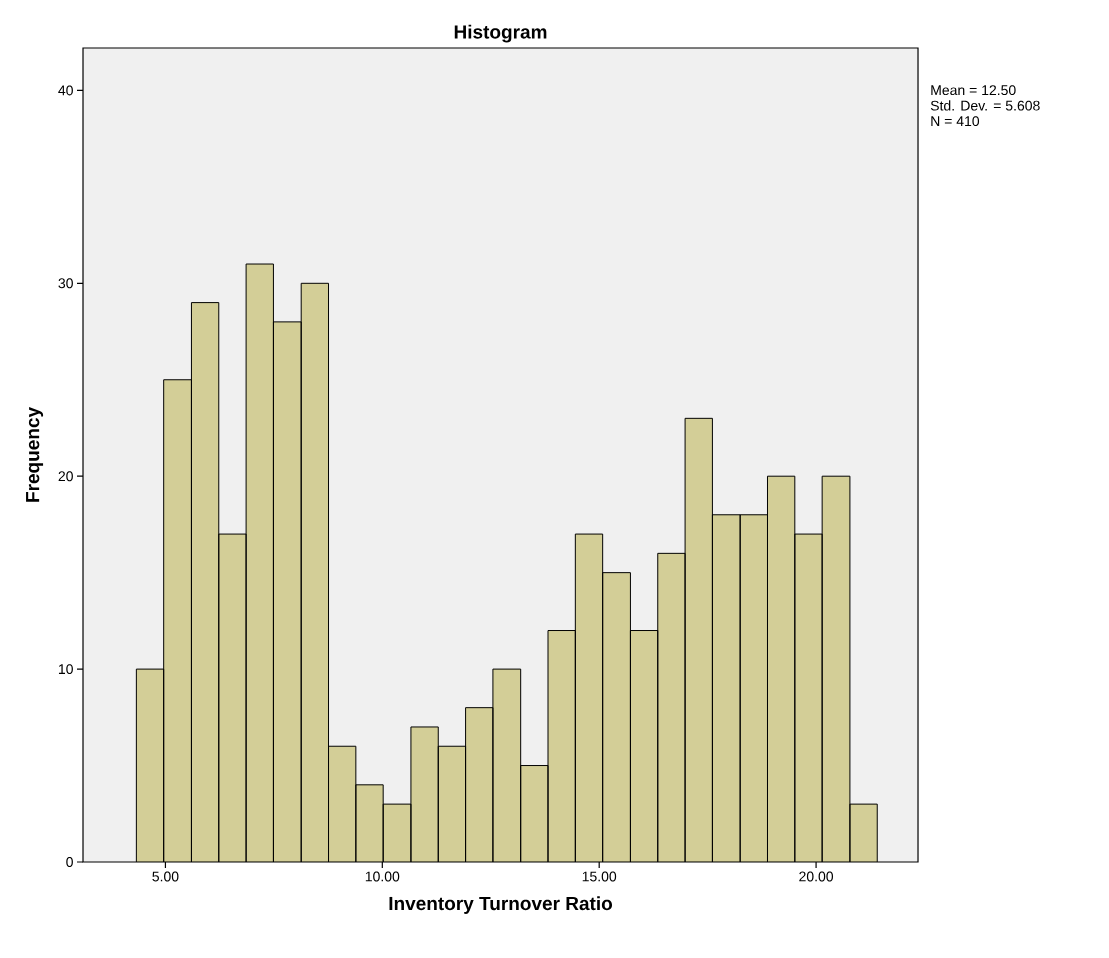  I want to click on x-tick-label: 15.00, so click(599, 876).